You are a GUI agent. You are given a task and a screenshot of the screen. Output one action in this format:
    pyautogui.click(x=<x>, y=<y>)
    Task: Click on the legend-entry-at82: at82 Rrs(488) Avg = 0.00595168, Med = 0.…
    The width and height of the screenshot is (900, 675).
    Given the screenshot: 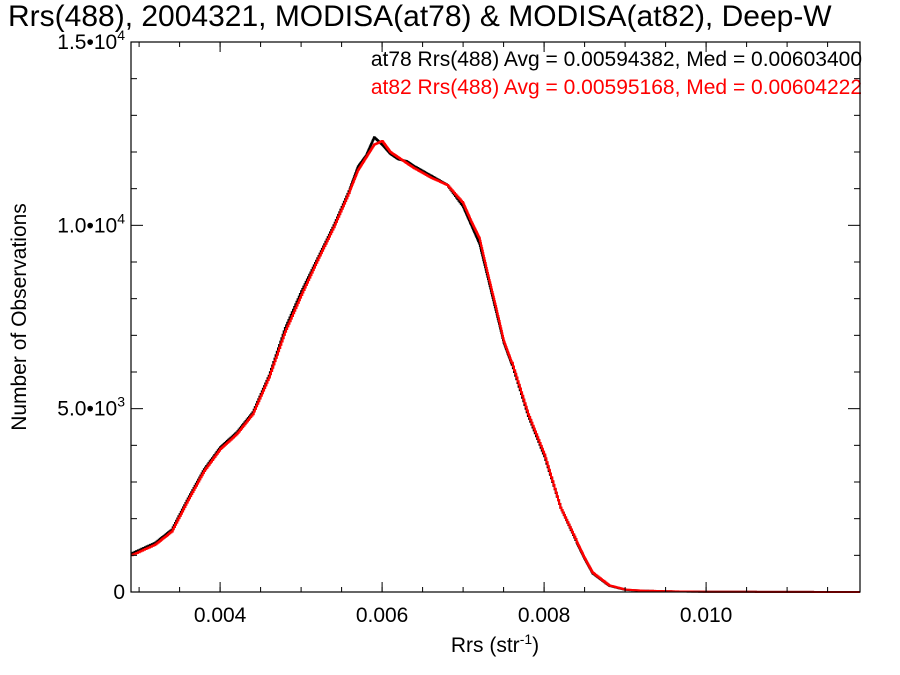 What is the action you would take?
    pyautogui.click(x=616, y=87)
    